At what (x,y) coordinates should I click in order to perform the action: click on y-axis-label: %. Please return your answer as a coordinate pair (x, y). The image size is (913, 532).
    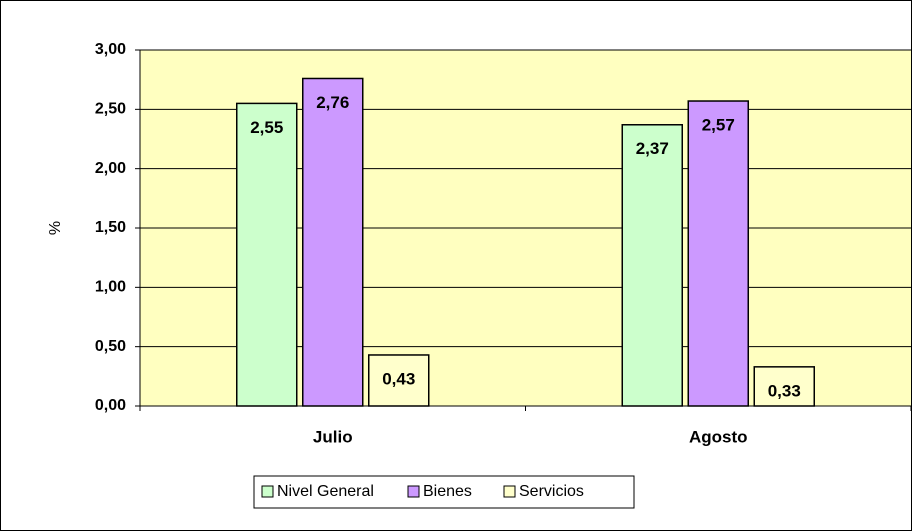
    Looking at the image, I should click on (55, 228).